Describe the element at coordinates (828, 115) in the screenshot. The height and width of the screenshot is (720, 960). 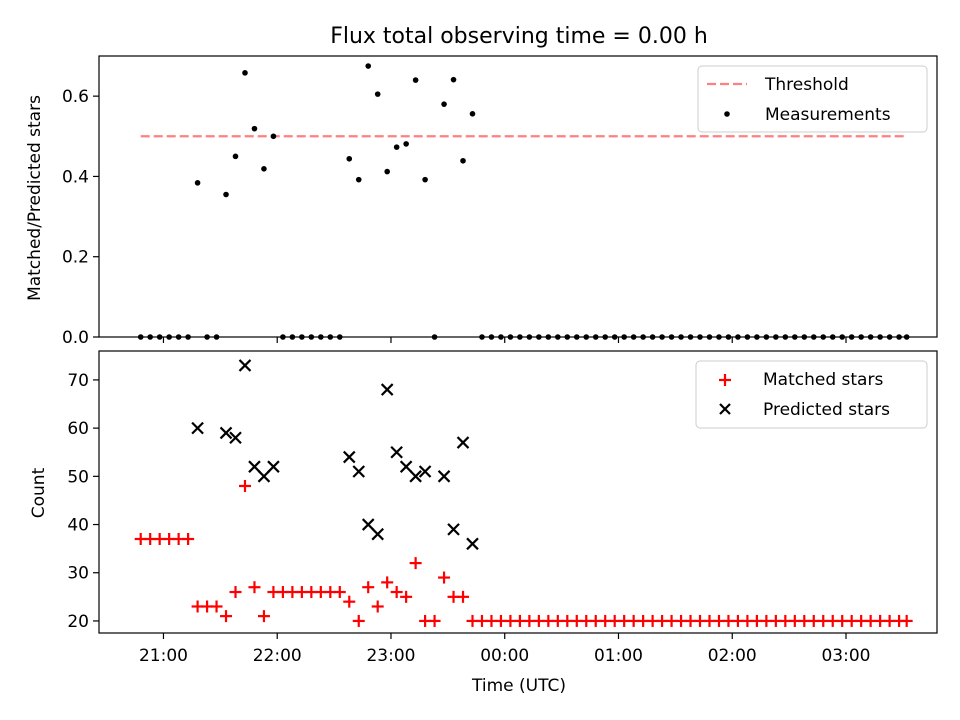
I see `legend-measurements-label: Measurements` at that location.